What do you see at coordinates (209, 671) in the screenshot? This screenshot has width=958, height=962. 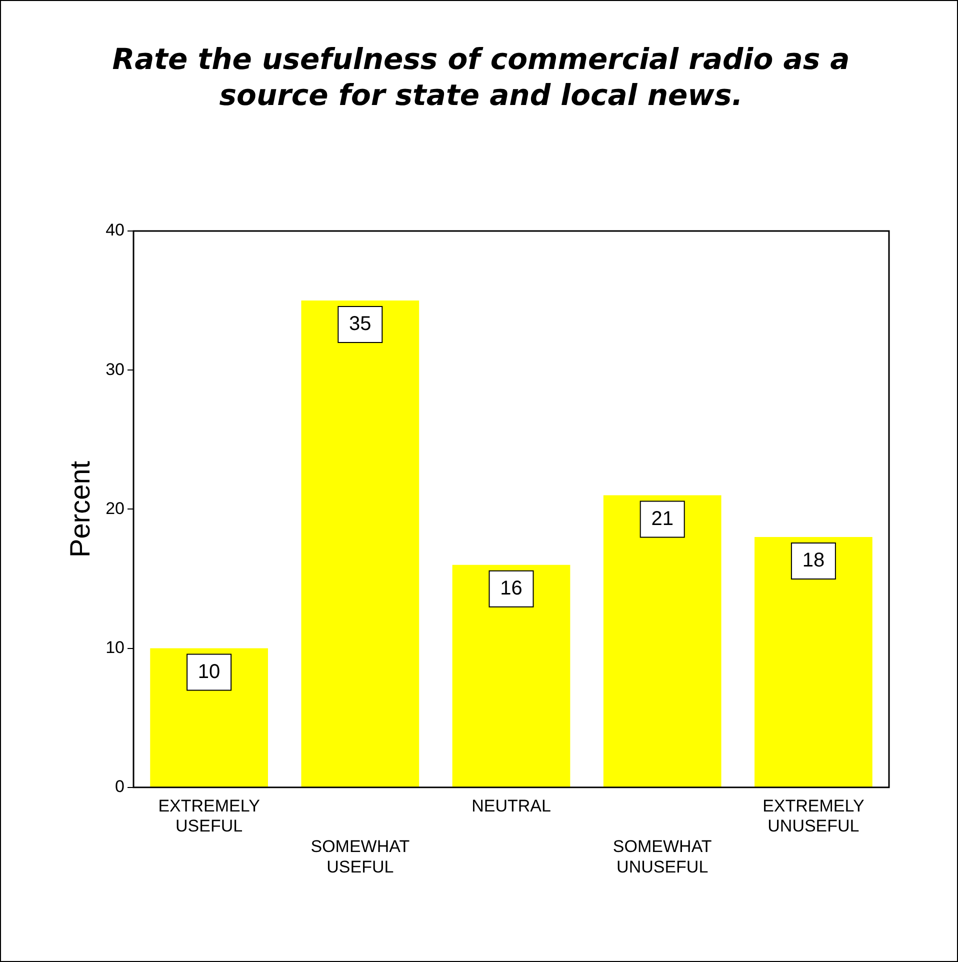 I see `data-label: 10` at bounding box center [209, 671].